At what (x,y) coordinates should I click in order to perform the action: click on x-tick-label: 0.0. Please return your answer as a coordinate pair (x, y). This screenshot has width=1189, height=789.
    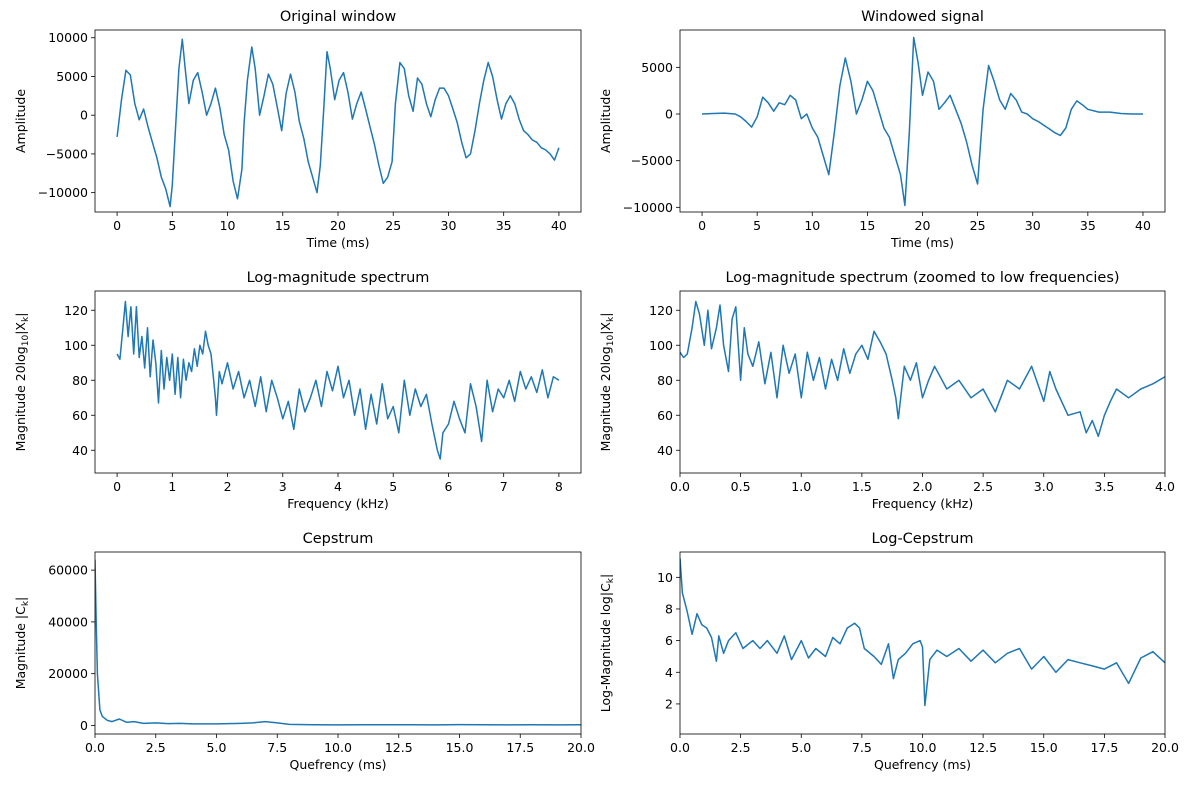
    Looking at the image, I should click on (95, 747).